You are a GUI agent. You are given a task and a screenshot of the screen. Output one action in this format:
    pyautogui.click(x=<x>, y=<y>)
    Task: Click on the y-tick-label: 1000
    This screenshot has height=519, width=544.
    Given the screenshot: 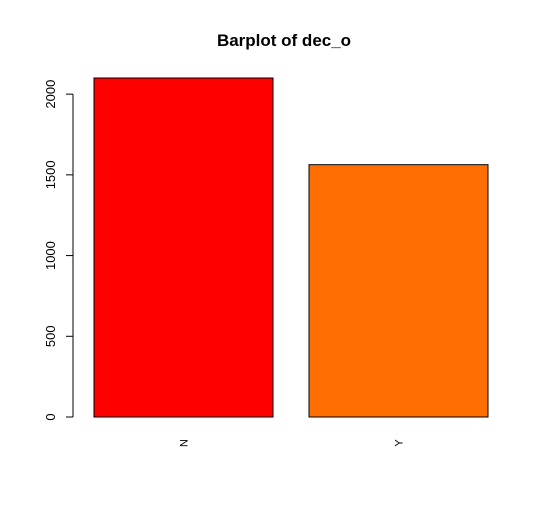 What is the action you would take?
    pyautogui.click(x=50, y=255)
    